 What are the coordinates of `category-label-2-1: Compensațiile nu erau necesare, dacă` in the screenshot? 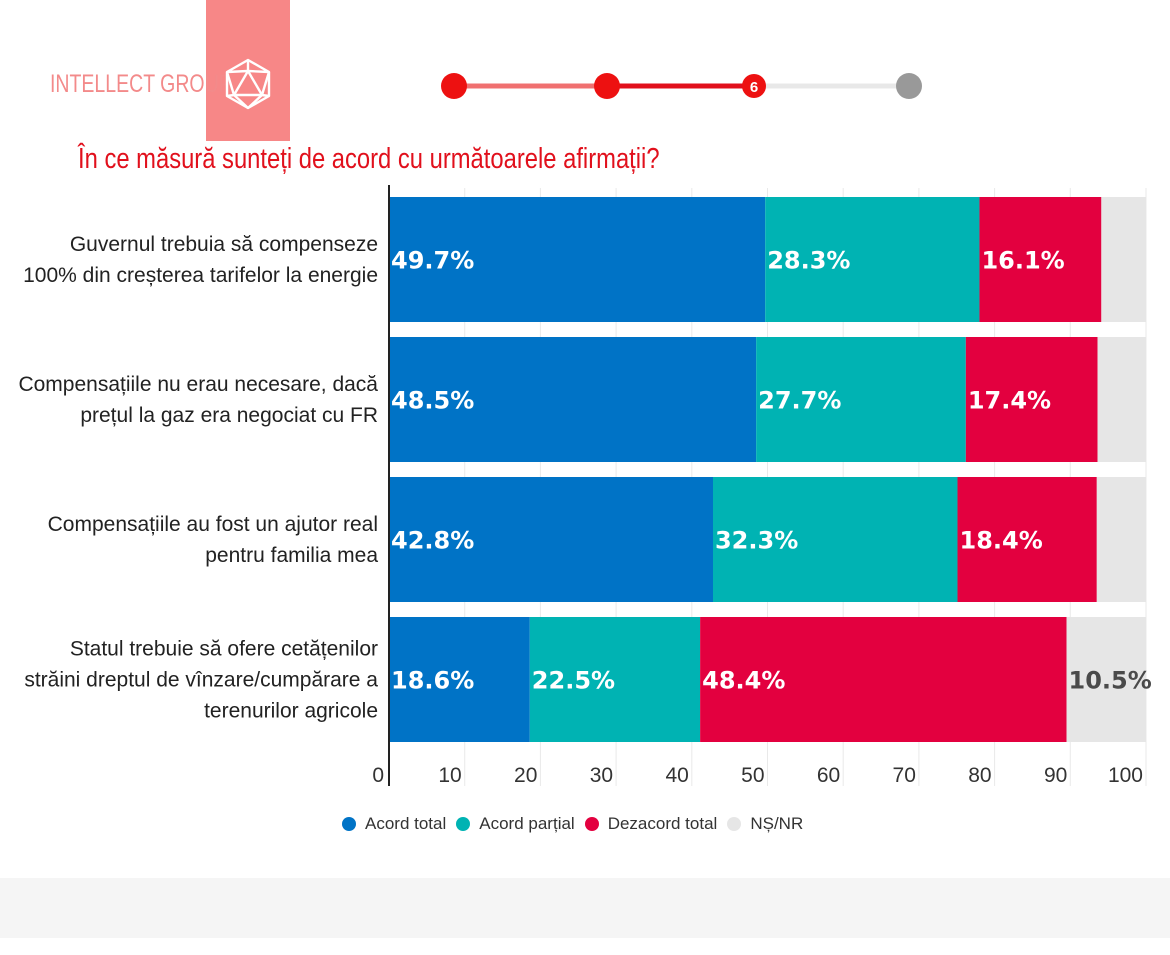 It's located at (198, 384).